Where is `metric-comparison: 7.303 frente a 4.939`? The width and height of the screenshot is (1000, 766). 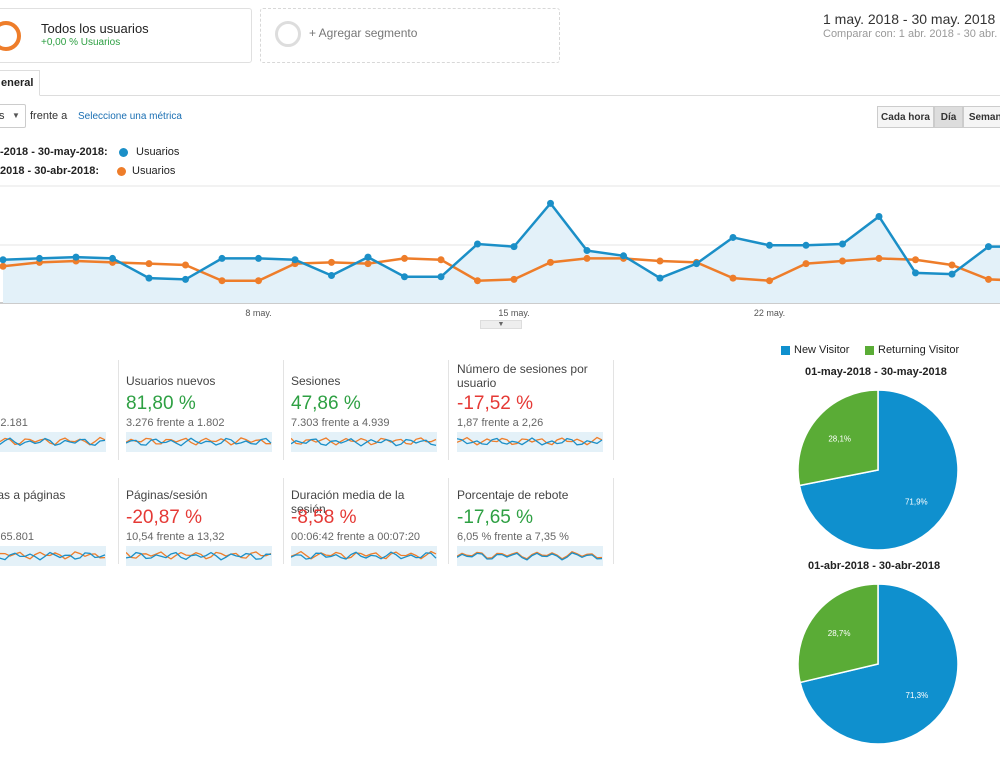
metric-comparison: 7.303 frente a 4.939 is located at coordinates (340, 423).